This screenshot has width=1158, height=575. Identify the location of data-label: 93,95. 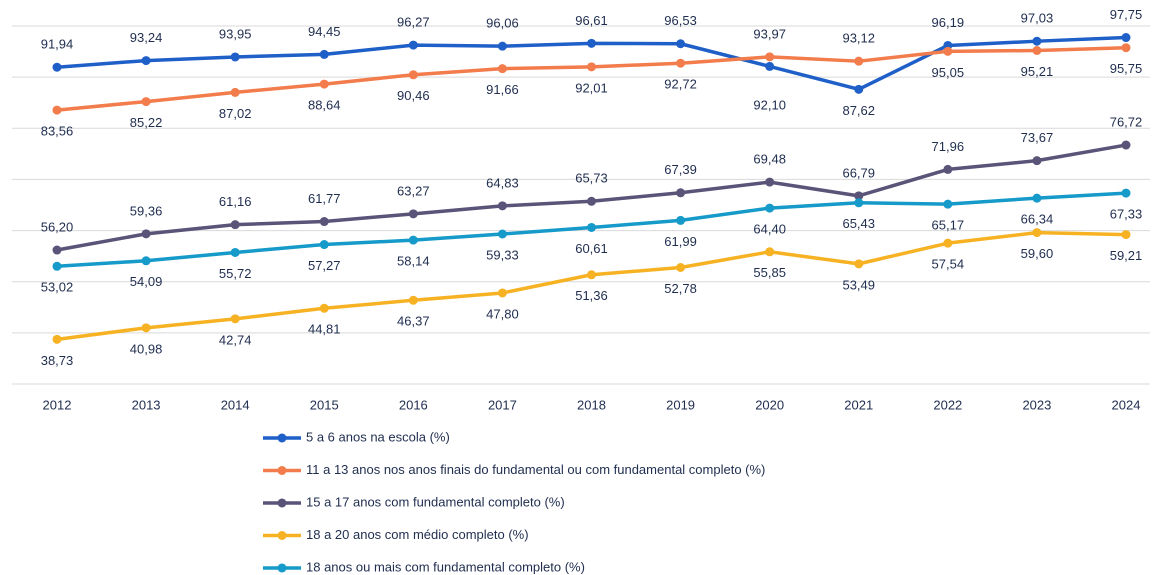
(235, 33).